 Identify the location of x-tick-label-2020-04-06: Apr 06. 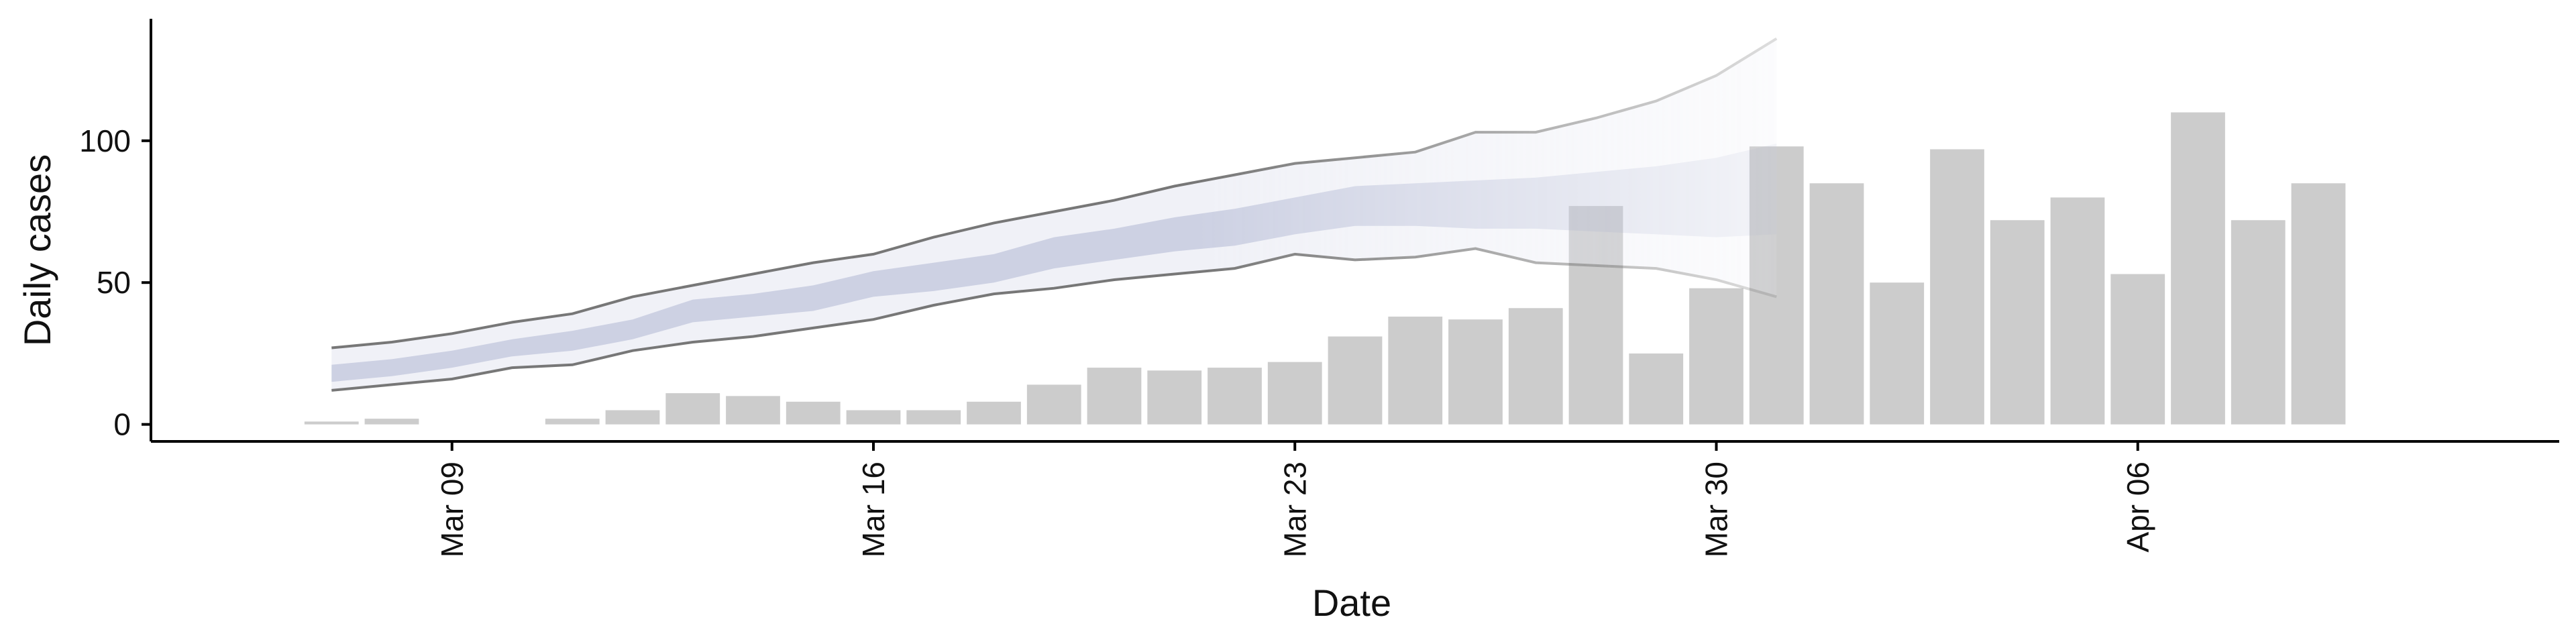
(2138, 507).